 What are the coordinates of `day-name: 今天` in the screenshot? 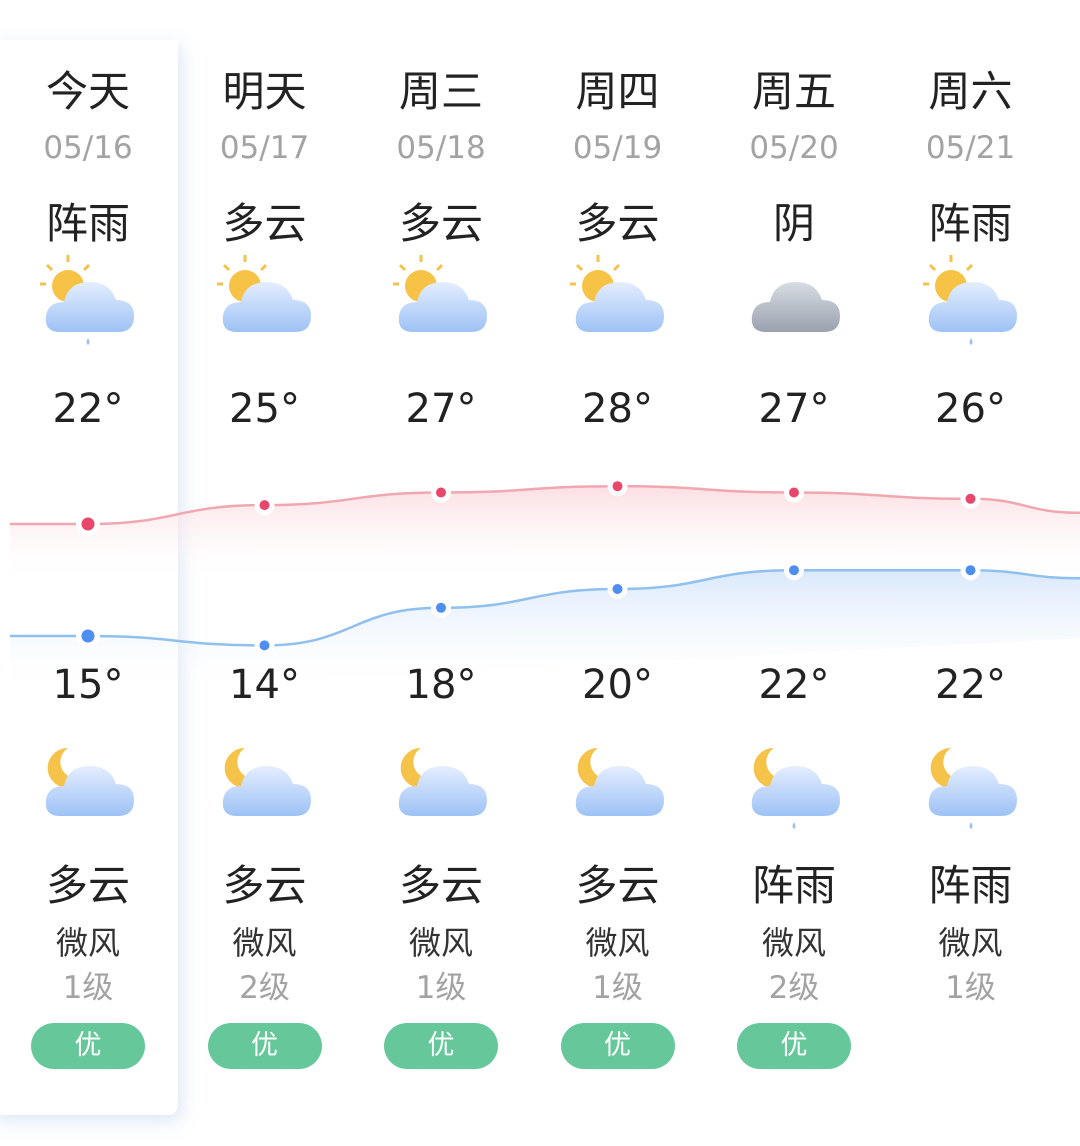 It's located at (87, 91).